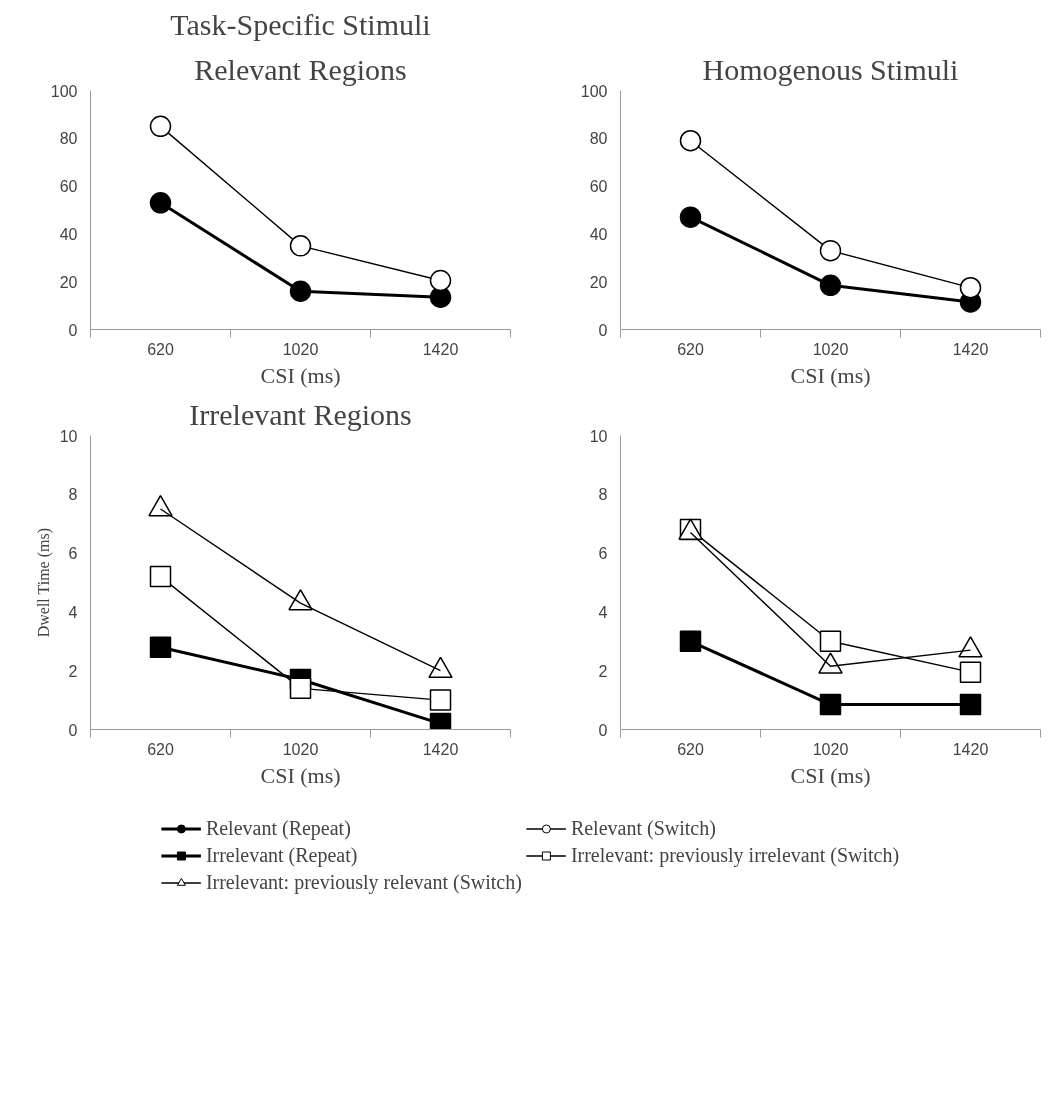 The image size is (1062, 1117). I want to click on chart-title: Irrelevant Regions, so click(300, 414).